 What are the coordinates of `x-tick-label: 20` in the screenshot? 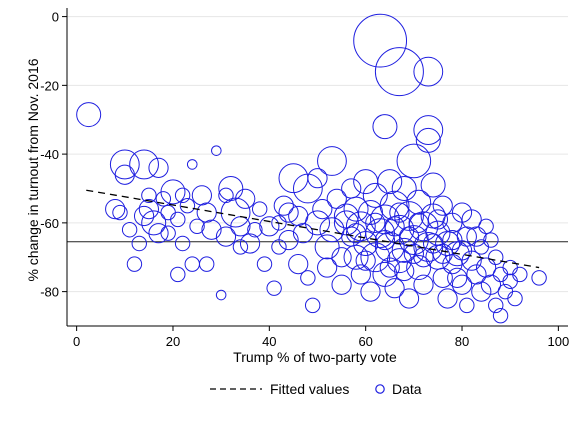 It's located at (173, 341).